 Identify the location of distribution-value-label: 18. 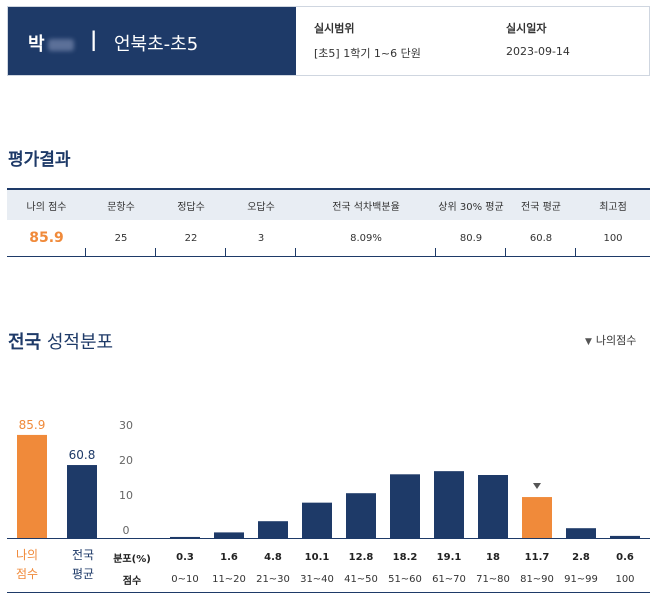
(493, 557).